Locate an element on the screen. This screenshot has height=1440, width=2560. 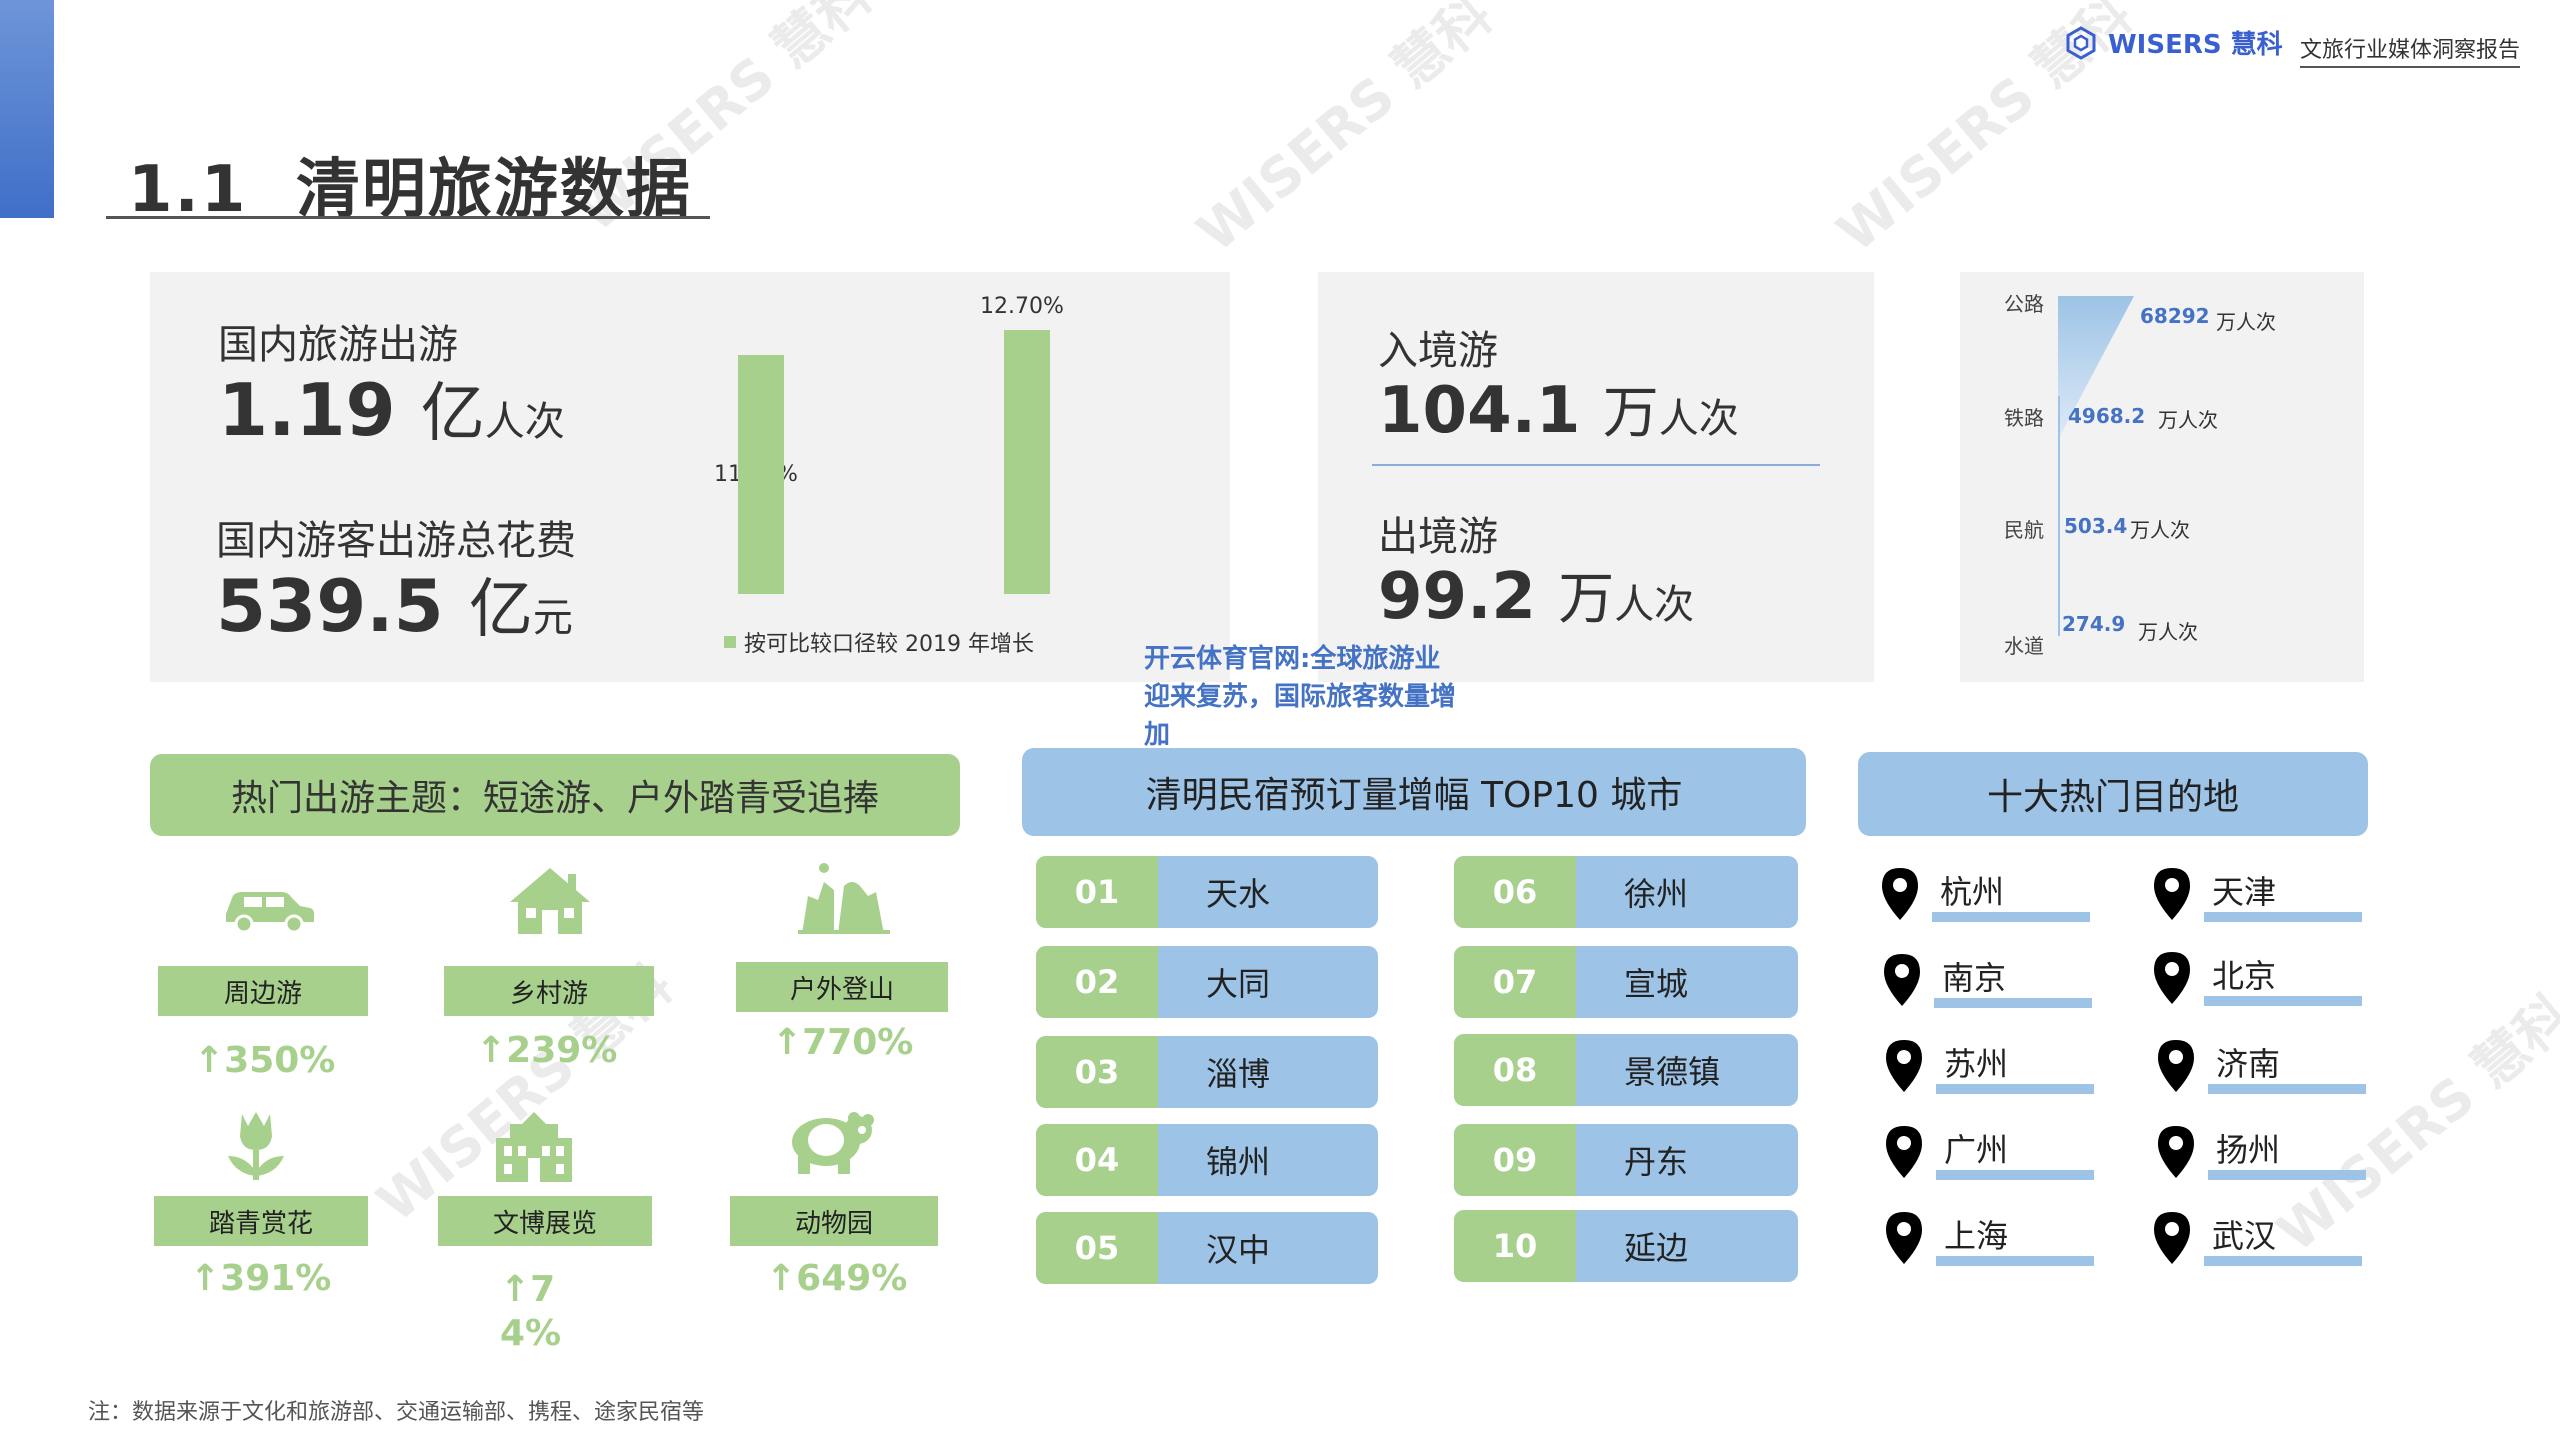
mountain-icon is located at coordinates (844, 898).